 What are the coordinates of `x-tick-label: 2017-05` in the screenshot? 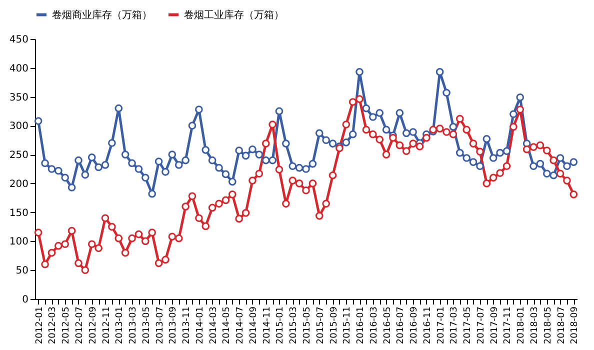 It's located at (468, 325).